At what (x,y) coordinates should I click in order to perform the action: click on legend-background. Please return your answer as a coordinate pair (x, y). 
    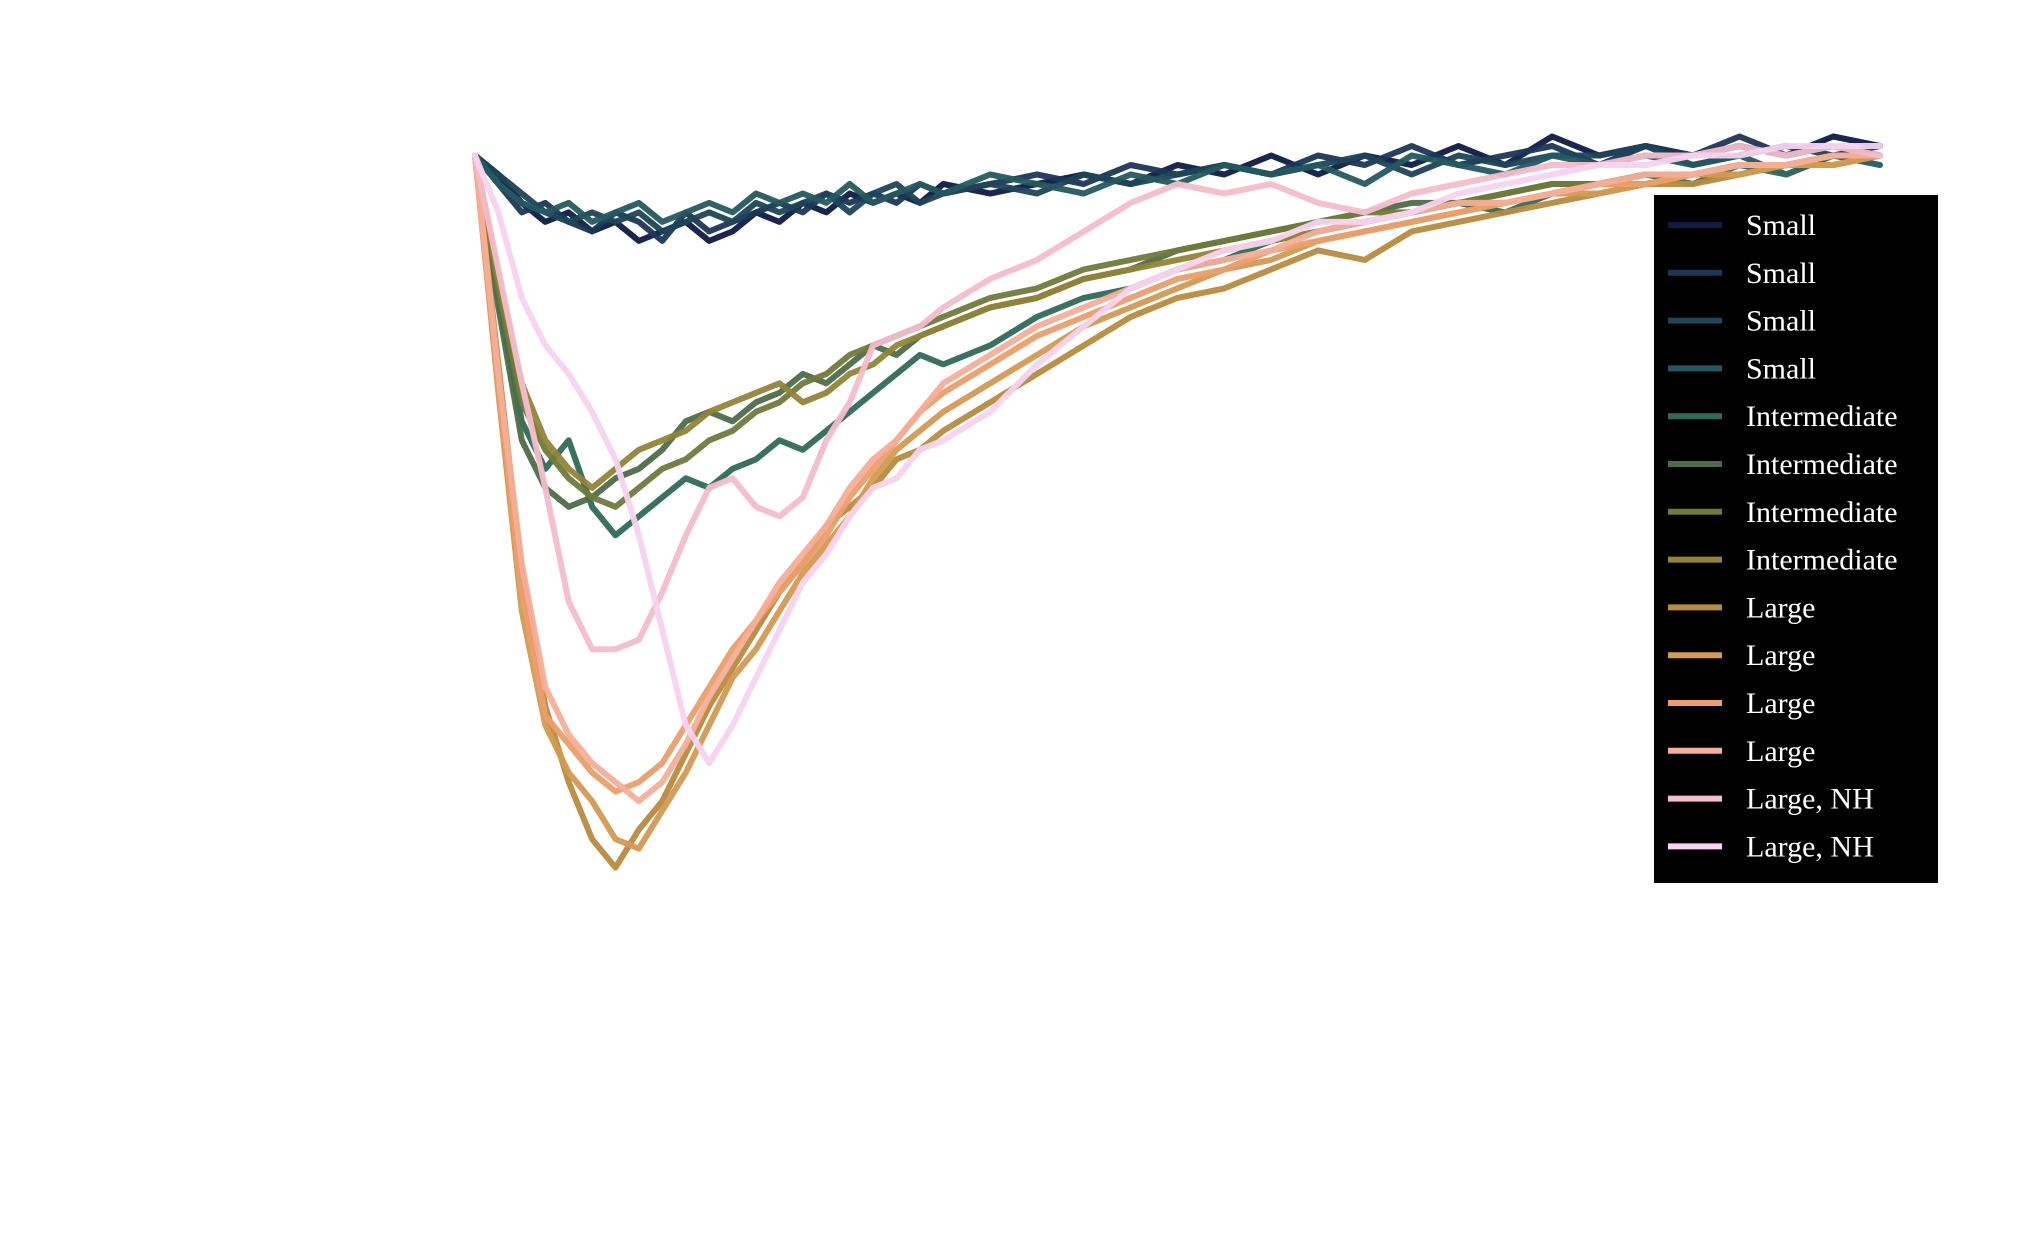
    Looking at the image, I should click on (1796, 539).